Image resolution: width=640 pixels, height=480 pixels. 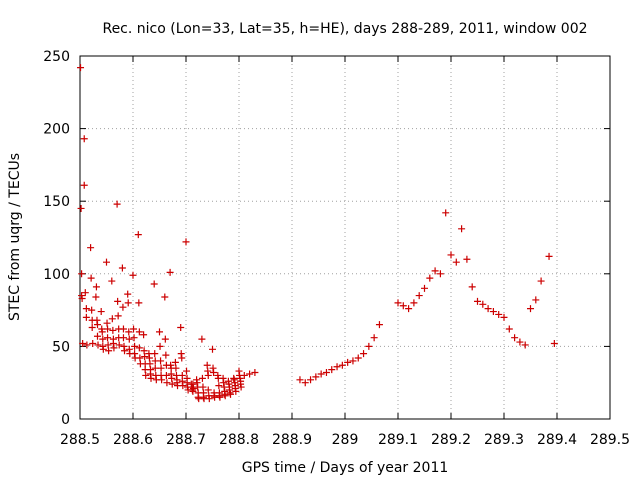 What do you see at coordinates (15, 237) in the screenshot?
I see `y-axis-label: STEC from uqrg / TECUs` at bounding box center [15, 237].